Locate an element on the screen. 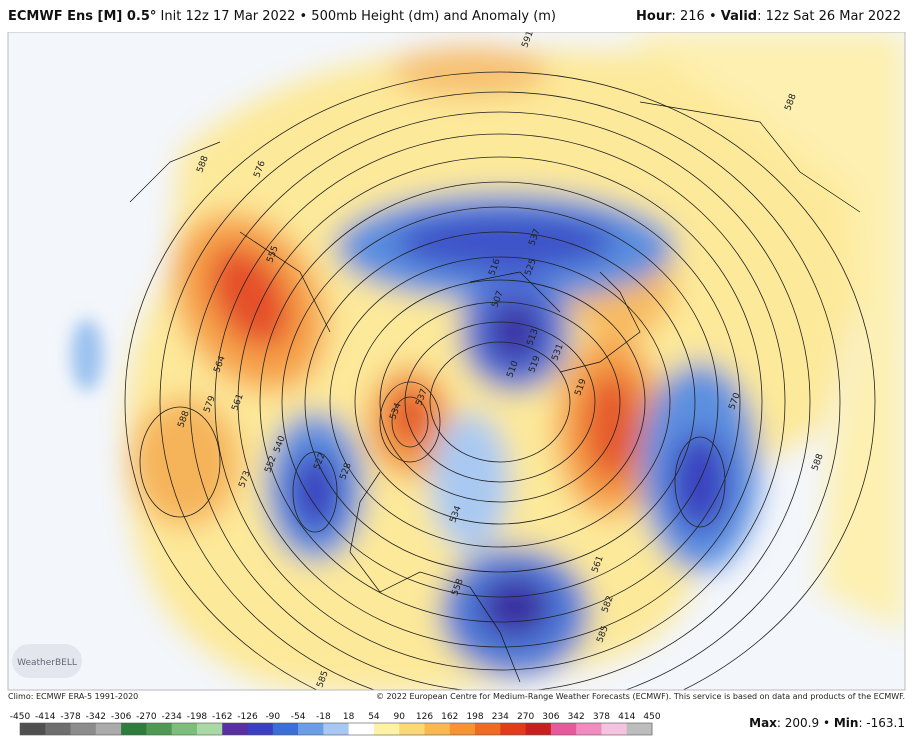 This screenshot has height=750, width=913. hour: : 216 • is located at coordinates (696, 16).